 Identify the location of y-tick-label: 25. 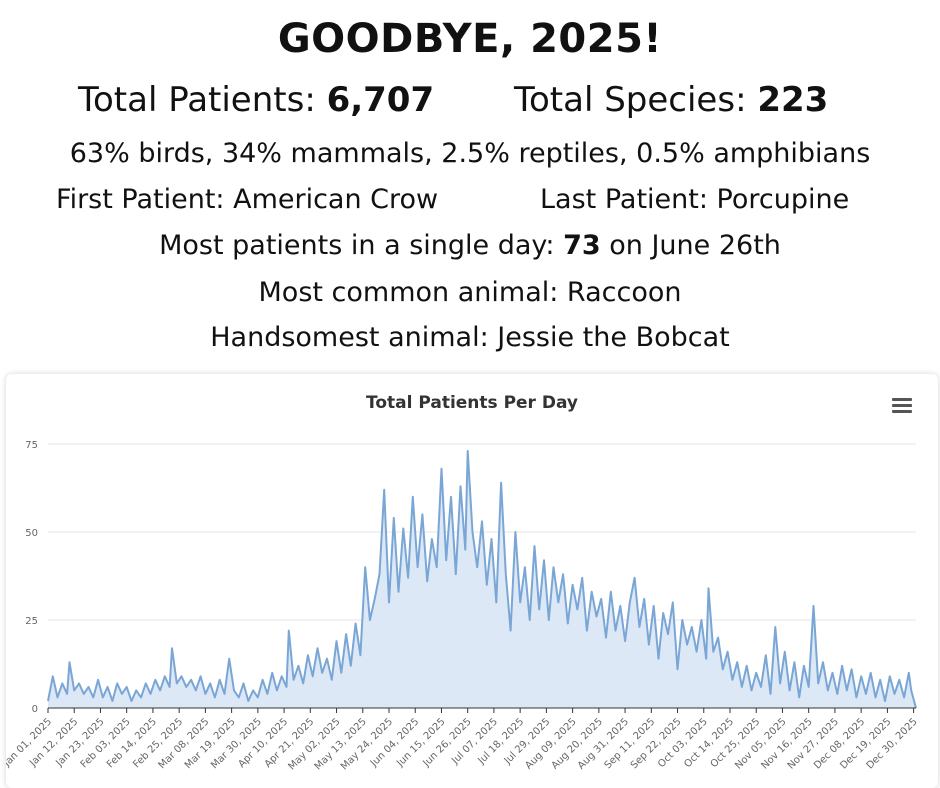
(31, 621).